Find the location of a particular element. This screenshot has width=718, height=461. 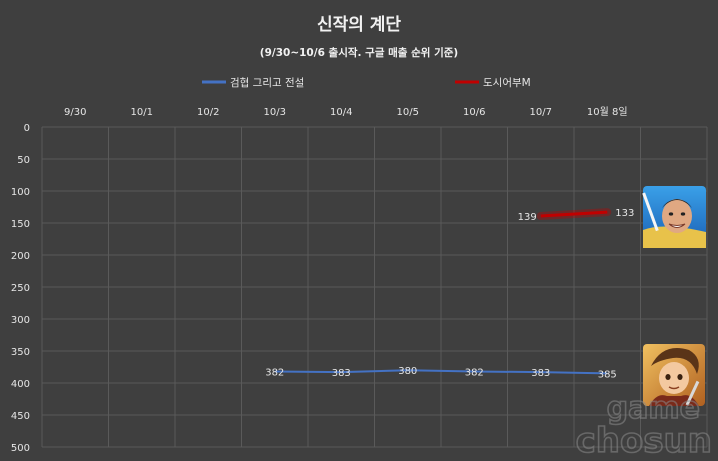

legend-label: 도시어부M is located at coordinates (507, 83).